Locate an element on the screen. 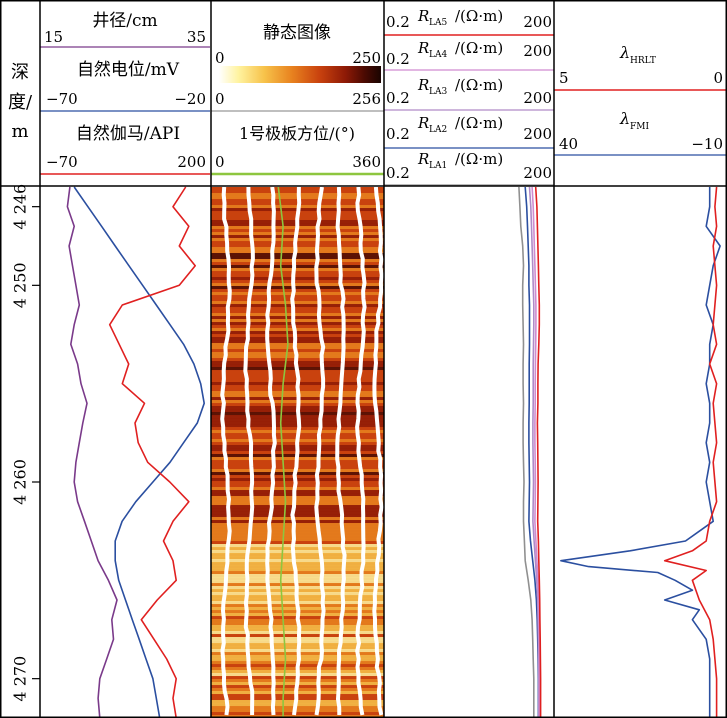  rla5-series-line is located at coordinates (538, 452).